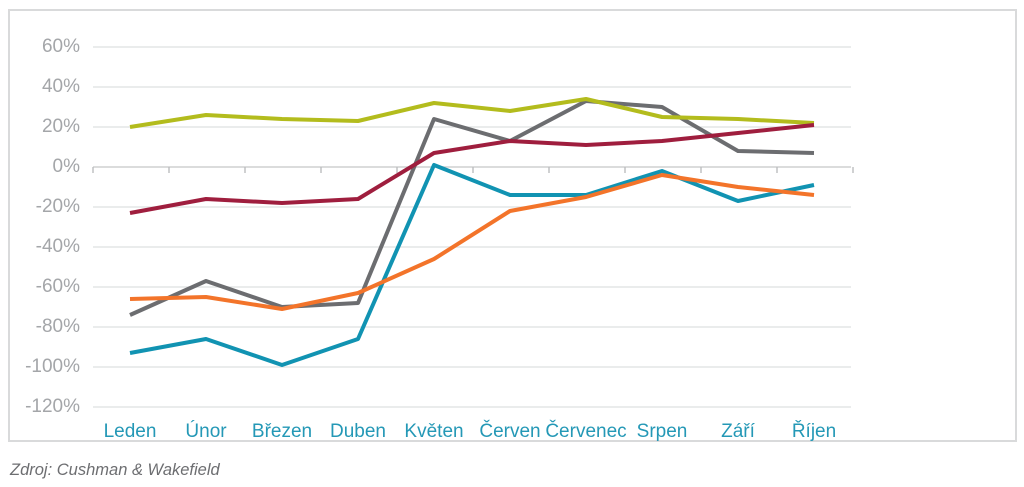  Describe the element at coordinates (738, 431) in the screenshot. I see `x-axis-month-label: Září` at that location.